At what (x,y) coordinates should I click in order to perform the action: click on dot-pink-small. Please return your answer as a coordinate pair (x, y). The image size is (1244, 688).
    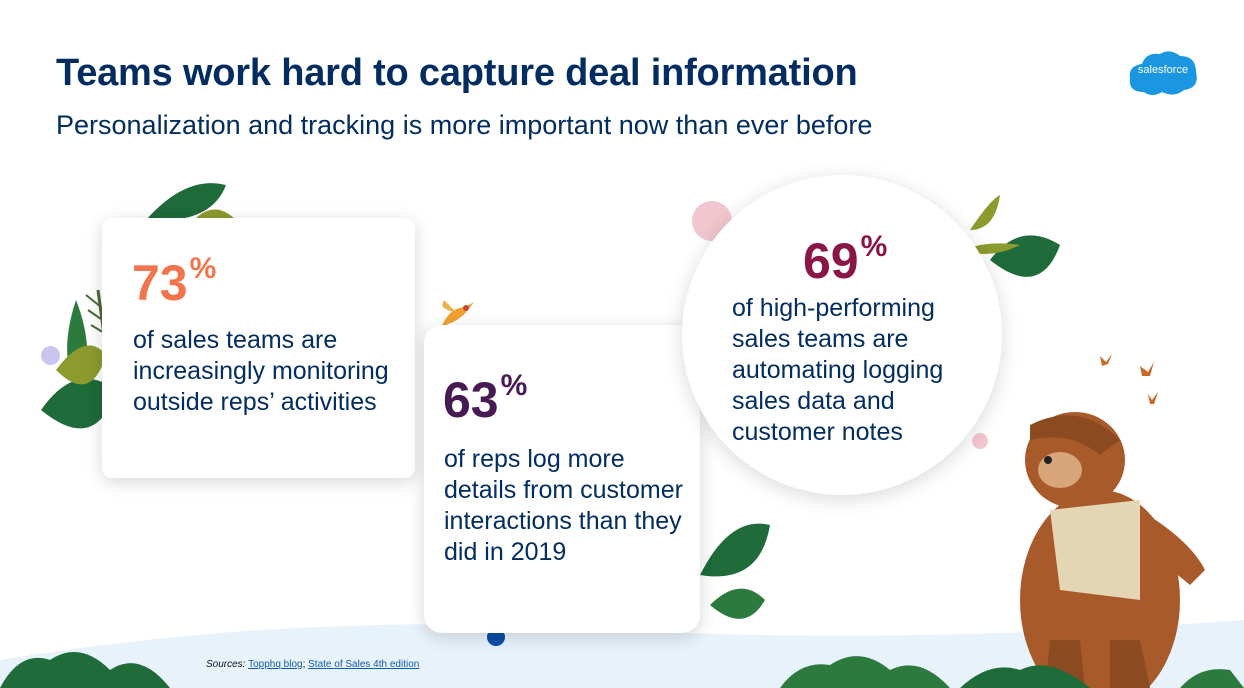
    Looking at the image, I should click on (980, 441).